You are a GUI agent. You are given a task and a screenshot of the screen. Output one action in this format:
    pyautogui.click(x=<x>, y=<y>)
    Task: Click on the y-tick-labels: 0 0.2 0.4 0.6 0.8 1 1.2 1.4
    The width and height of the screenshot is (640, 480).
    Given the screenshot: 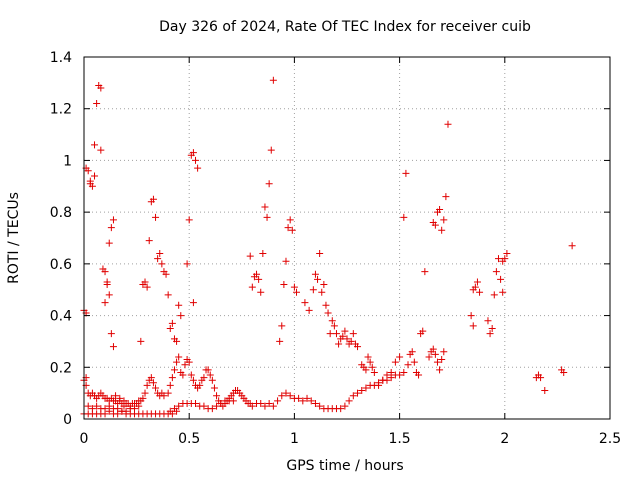 What is the action you would take?
    pyautogui.click(x=61, y=239)
    